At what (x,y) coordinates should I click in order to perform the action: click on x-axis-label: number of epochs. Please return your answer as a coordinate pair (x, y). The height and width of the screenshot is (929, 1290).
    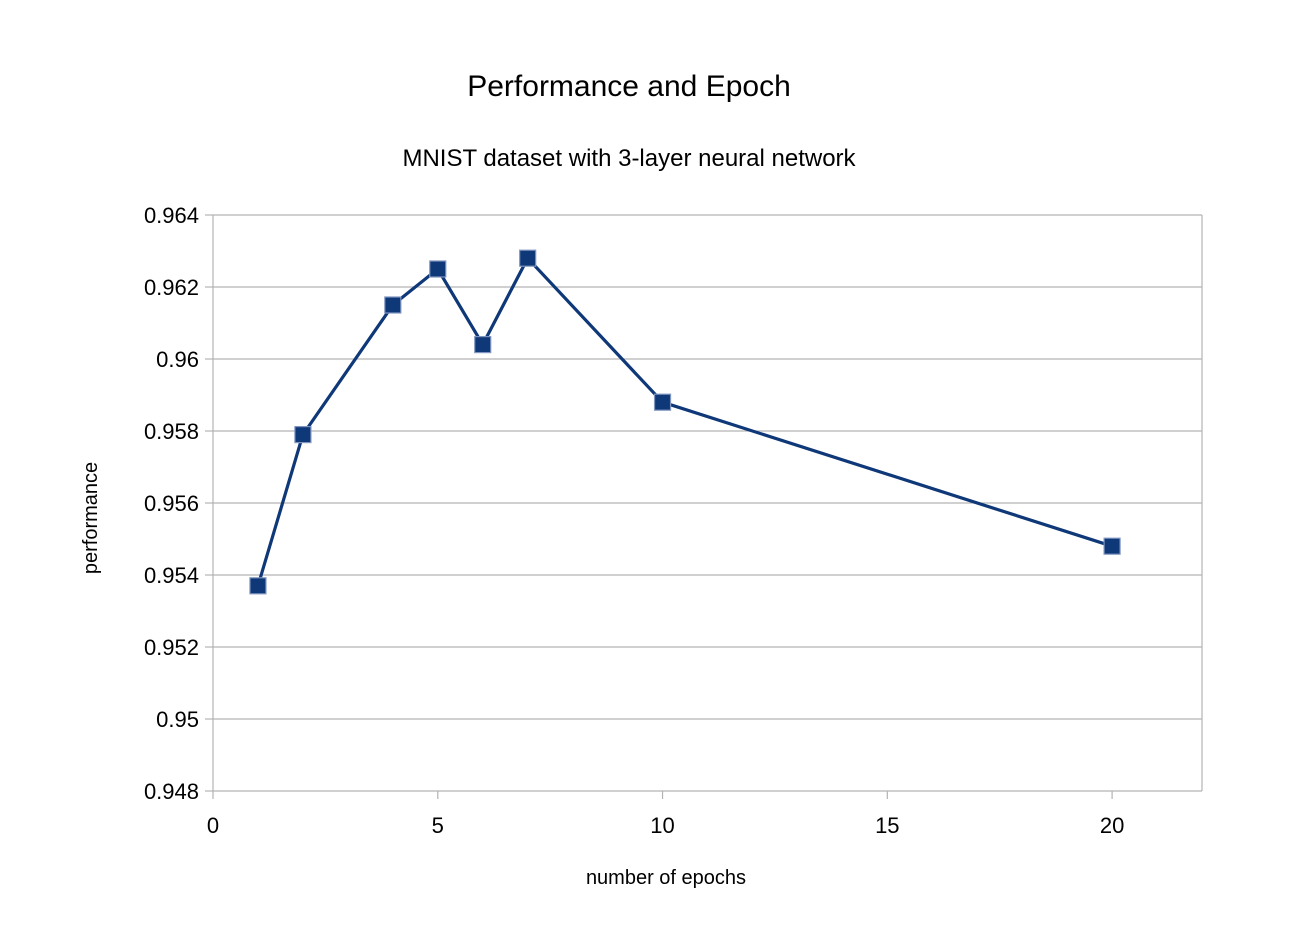
    Looking at the image, I should click on (666, 878).